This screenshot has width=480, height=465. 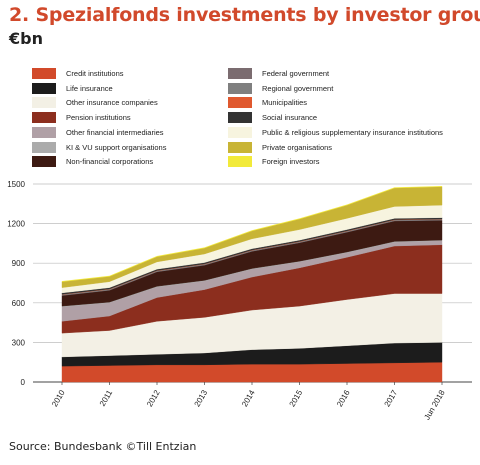 What do you see at coordinates (296, 398) in the screenshot?
I see `x-tick-label: 2015` at bounding box center [296, 398].